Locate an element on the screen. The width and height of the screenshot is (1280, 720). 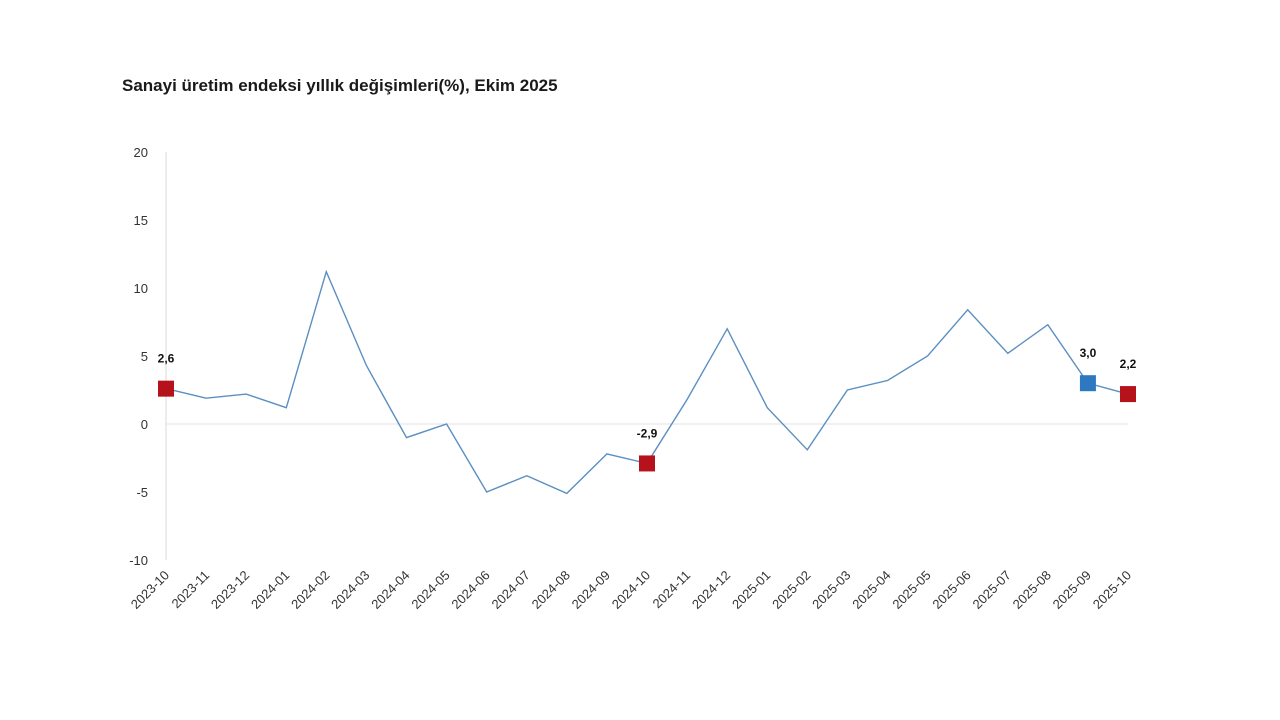
data-label: 2,2 is located at coordinates (1128, 364).